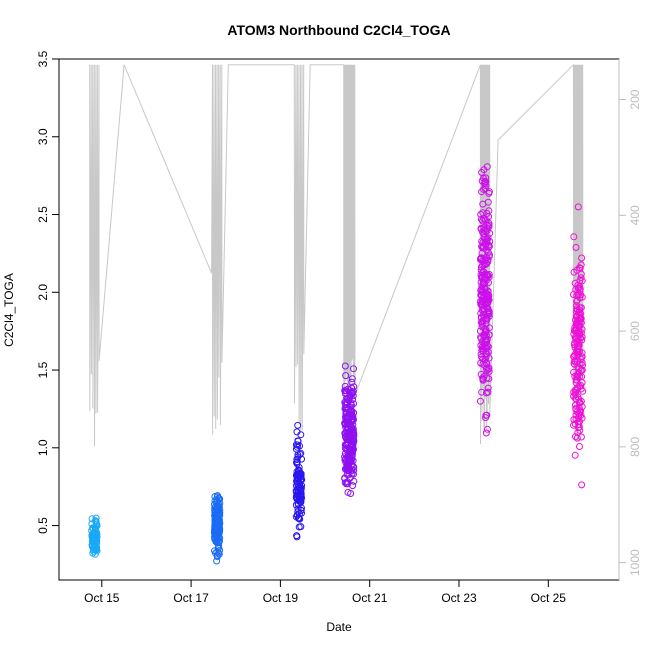 The width and height of the screenshot is (650, 650). I want to click on y-axis-label: C2Cl4_TOGA, so click(9, 310).